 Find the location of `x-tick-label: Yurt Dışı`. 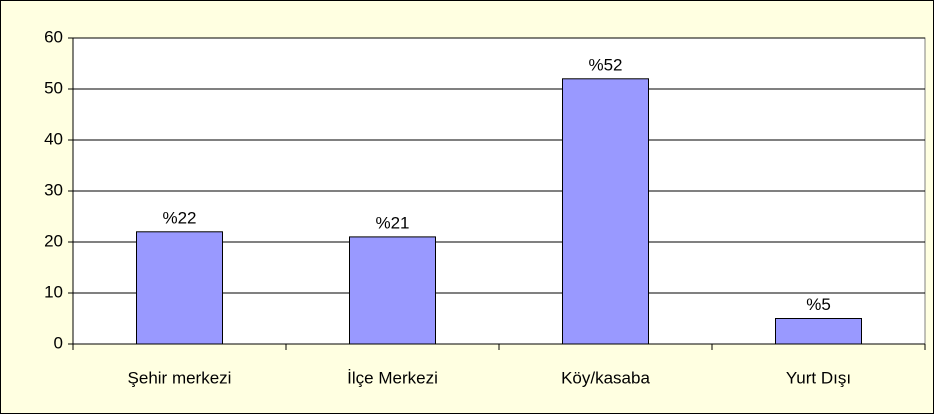

x-tick-label: Yurt Dışı is located at coordinates (818, 377).